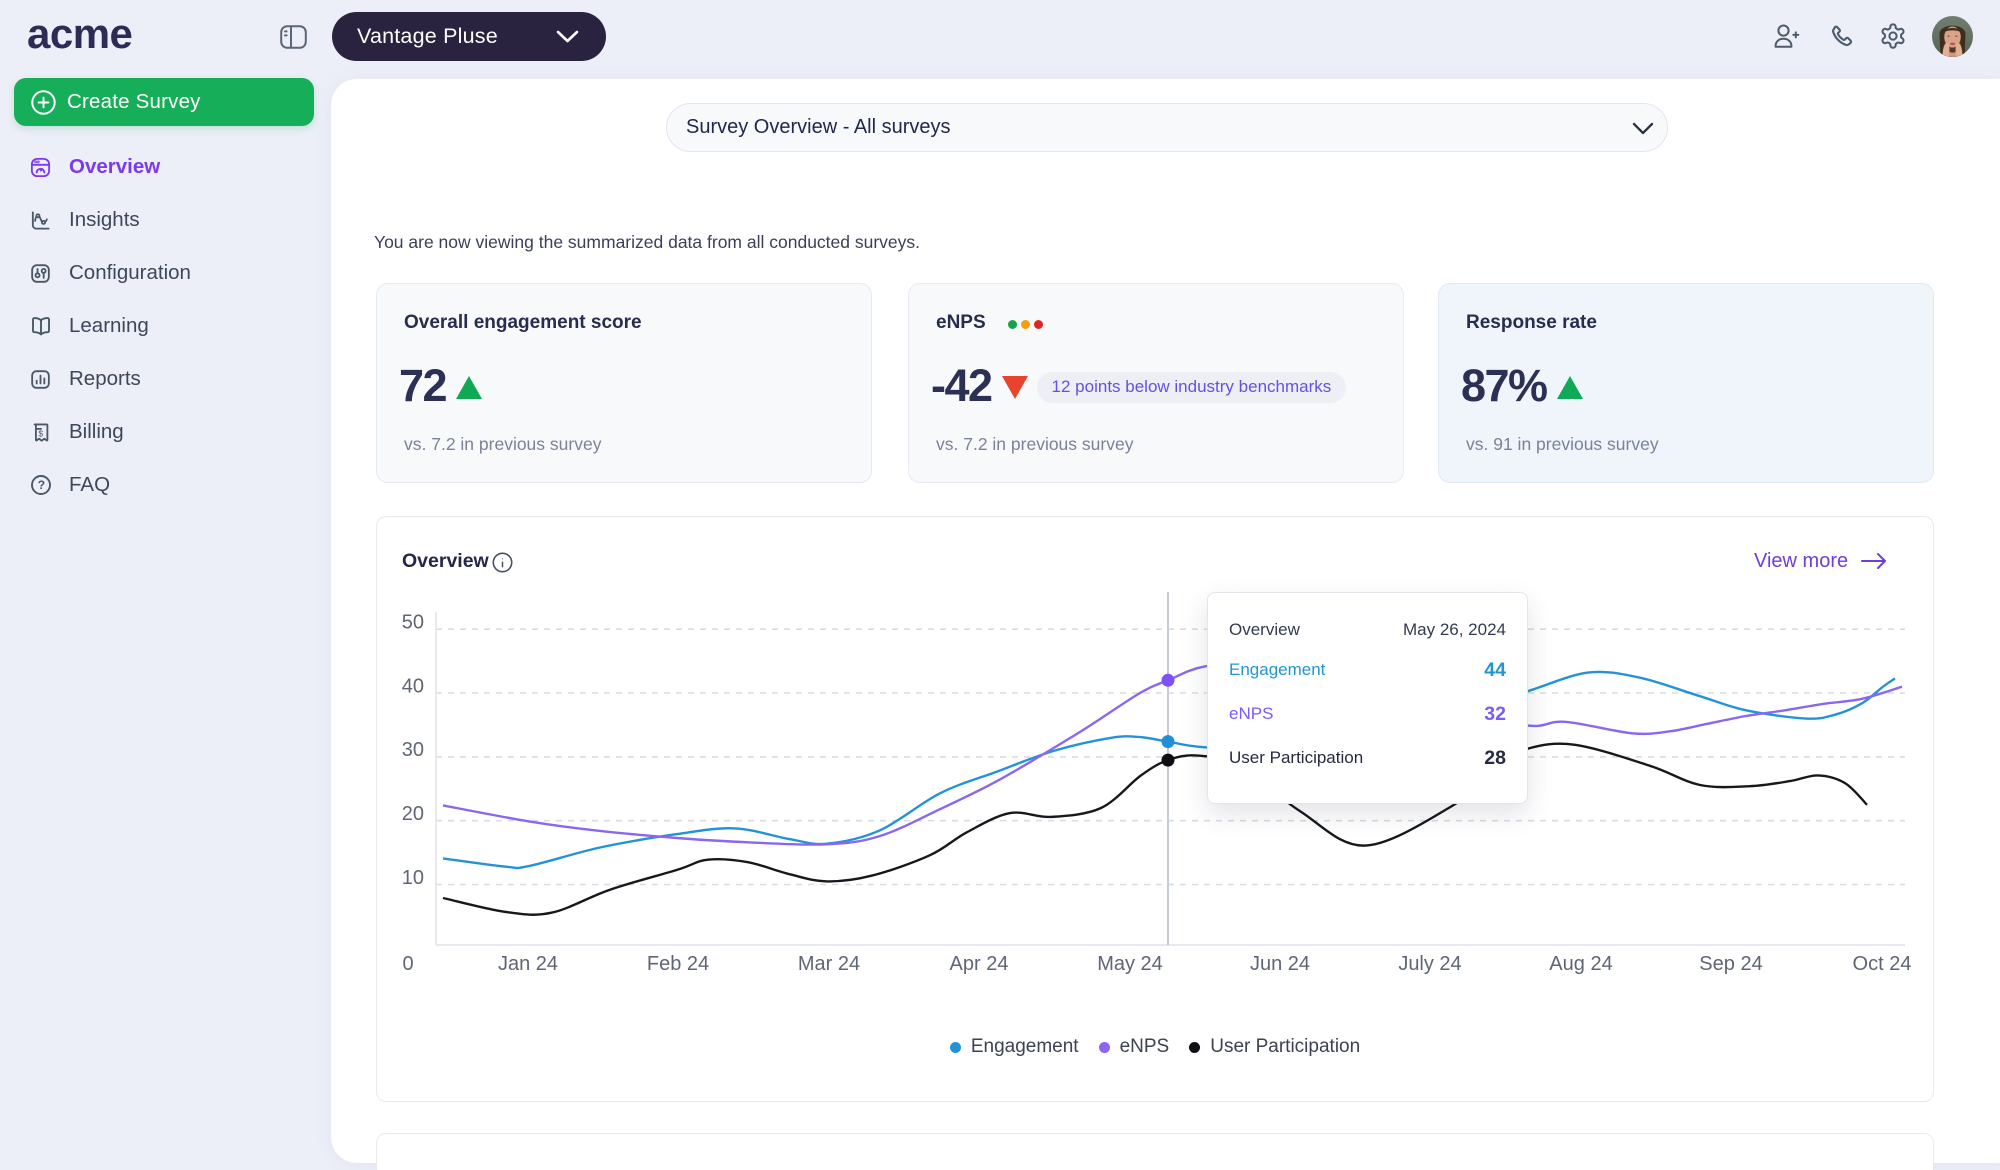 The image size is (2000, 1170). Describe the element at coordinates (413, 814) in the screenshot. I see `svg-text: 20` at that location.